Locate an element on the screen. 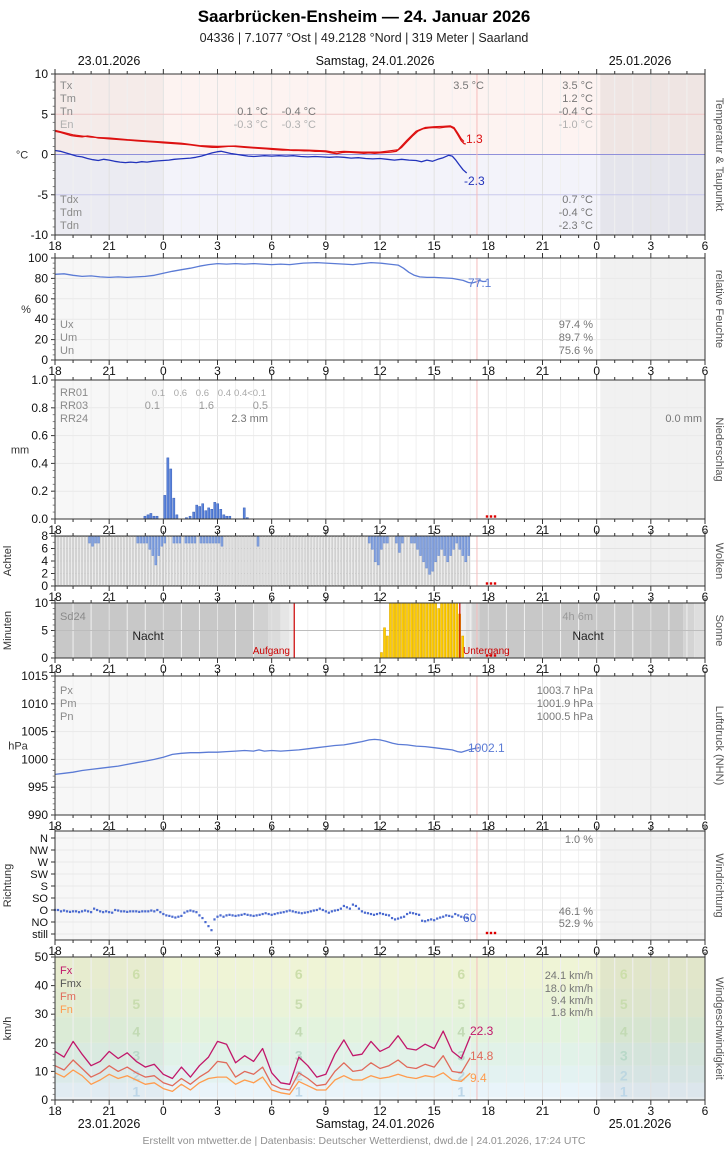 The height and width of the screenshot is (1150, 728). svg-text: 1000 is located at coordinates (34, 759).